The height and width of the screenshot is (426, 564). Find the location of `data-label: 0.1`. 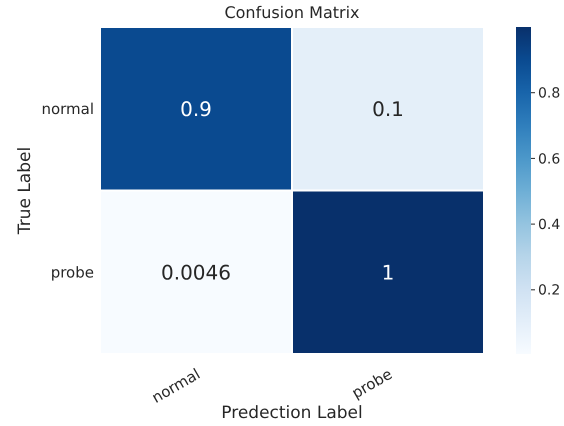

data-label: 0.1 is located at coordinates (388, 108).